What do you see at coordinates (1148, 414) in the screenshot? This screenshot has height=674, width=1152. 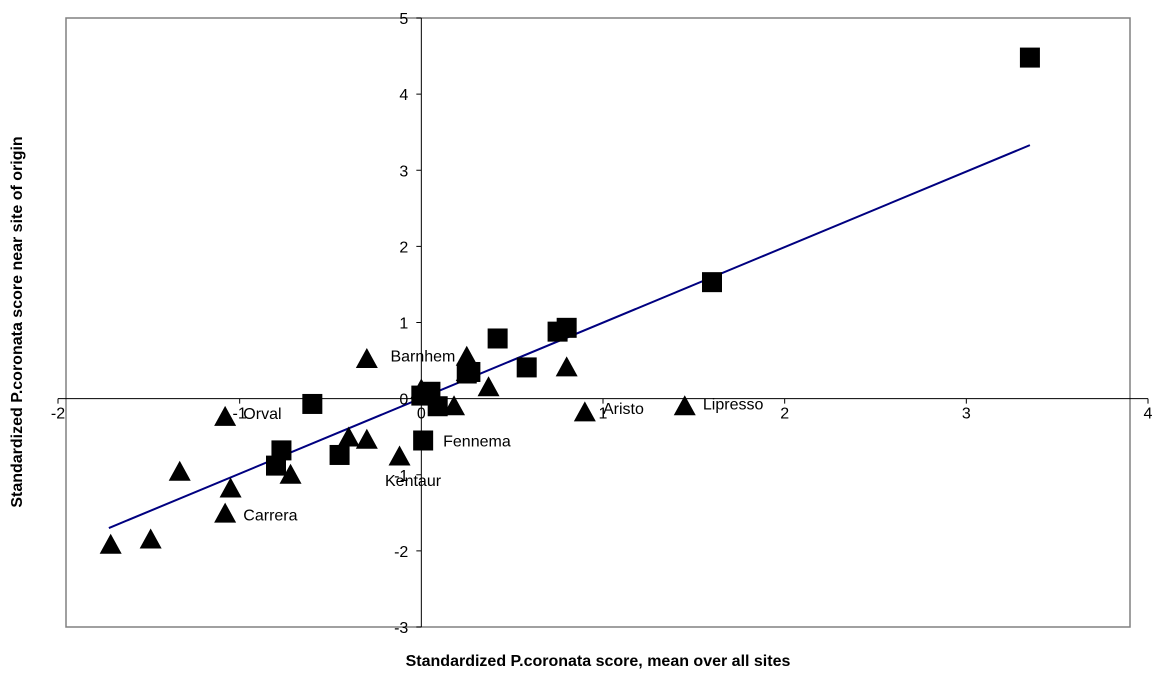 I see `x-tick-label: 4` at bounding box center [1148, 414].